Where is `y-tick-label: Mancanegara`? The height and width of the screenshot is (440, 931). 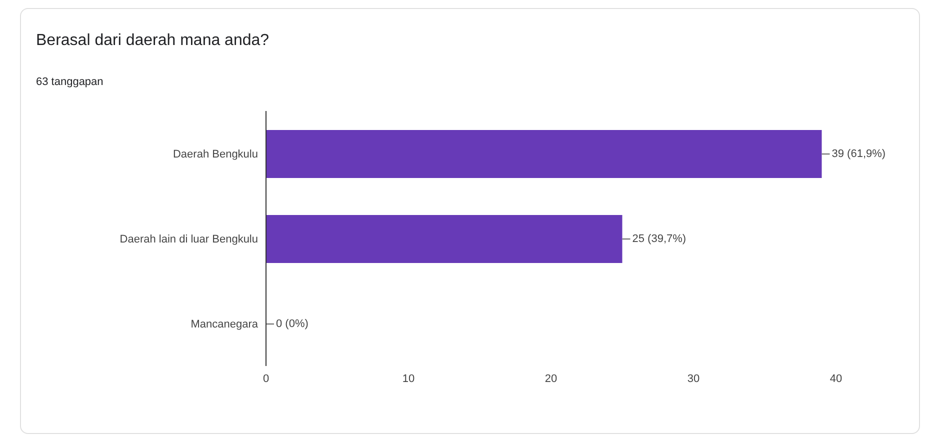 y-tick-label: Mancanegara is located at coordinates (224, 324).